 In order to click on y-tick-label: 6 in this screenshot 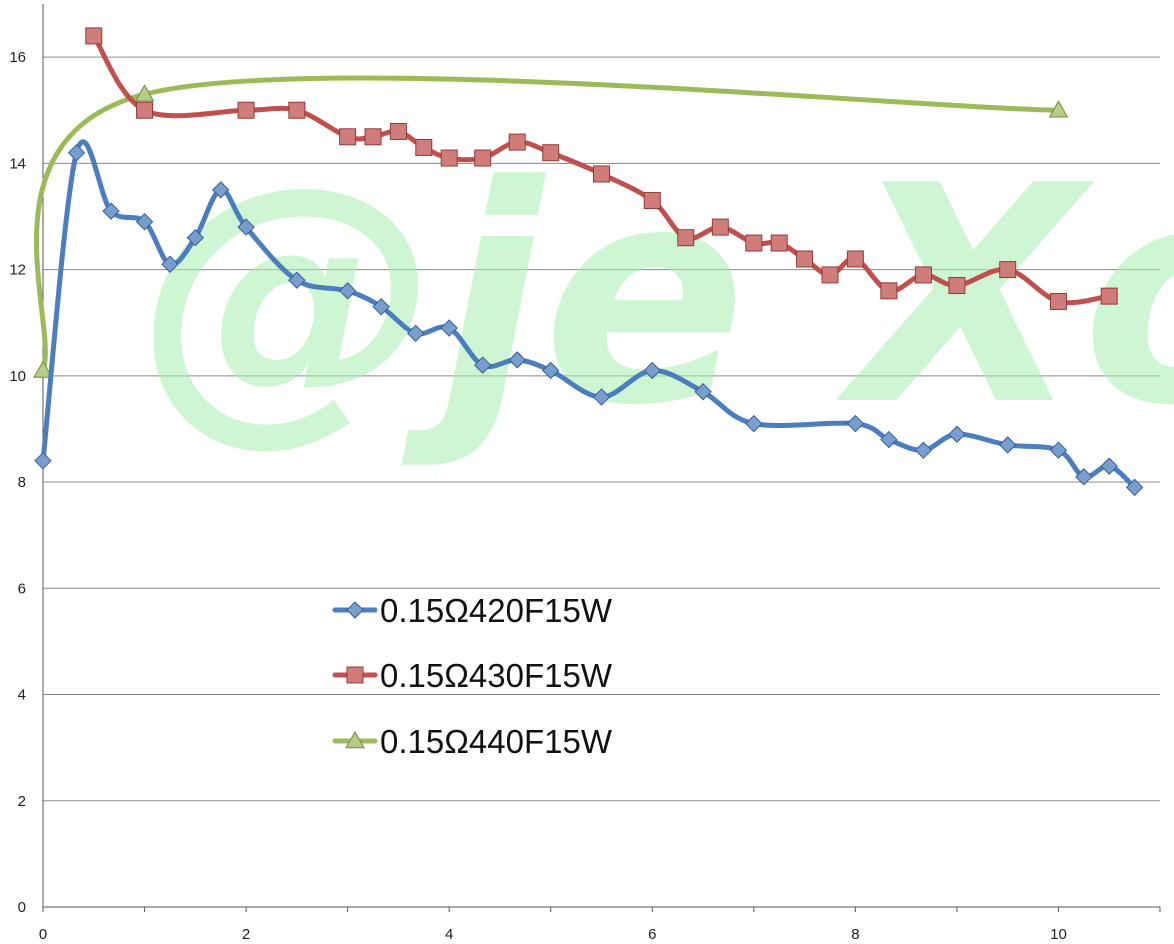, I will do `click(22, 588)`.